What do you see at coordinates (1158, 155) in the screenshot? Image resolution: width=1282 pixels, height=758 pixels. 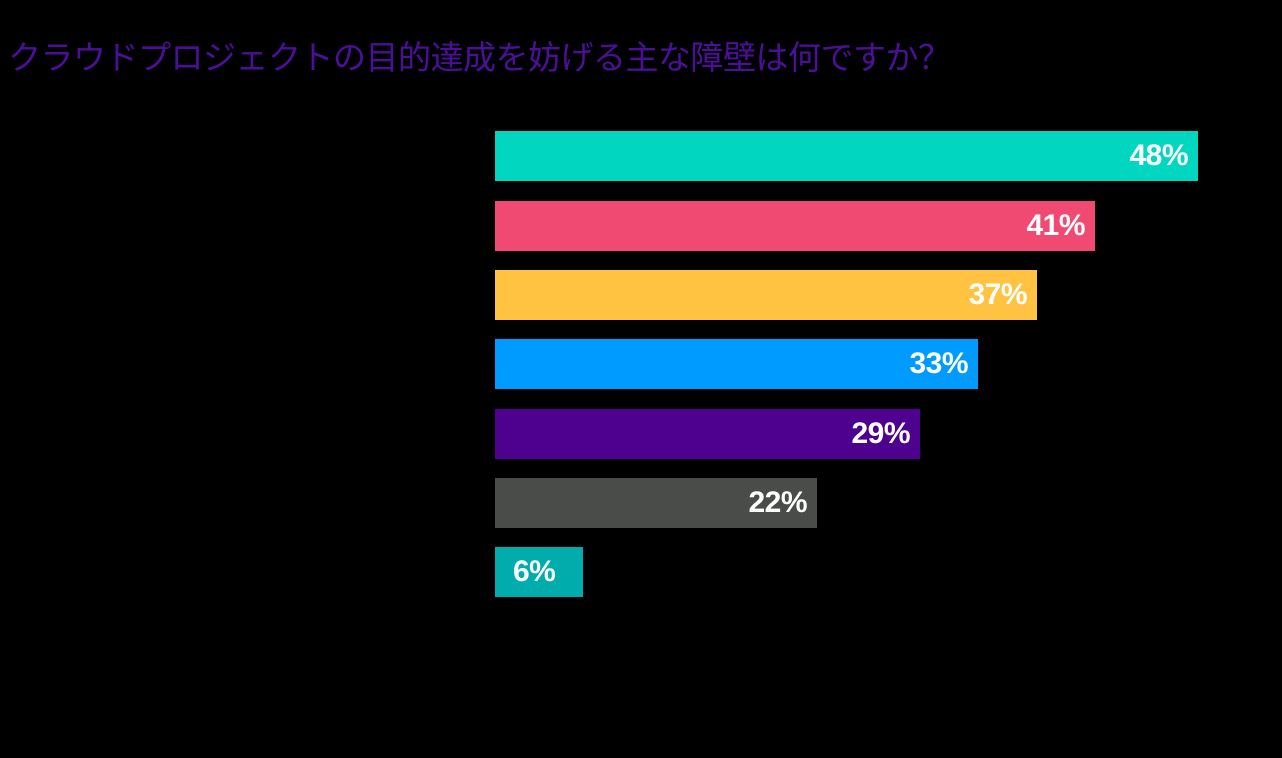 I see `bar-value-label: 48%` at bounding box center [1158, 155].